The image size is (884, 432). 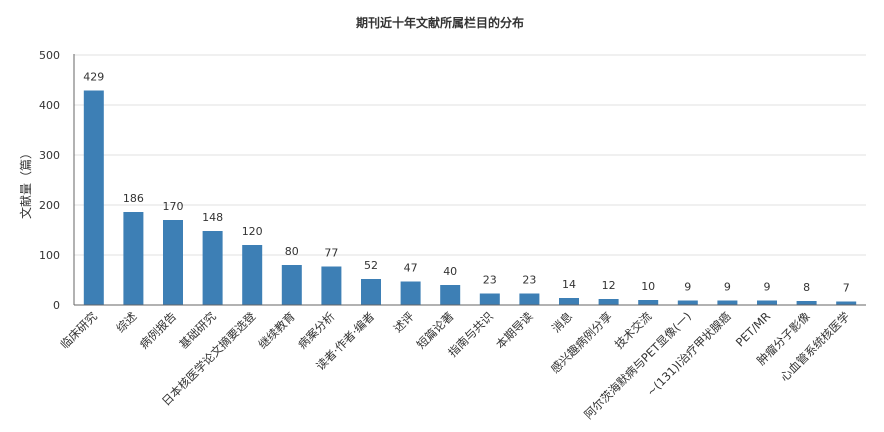 I want to click on y-axis-label: 文献量（篇）, so click(x=25, y=183).